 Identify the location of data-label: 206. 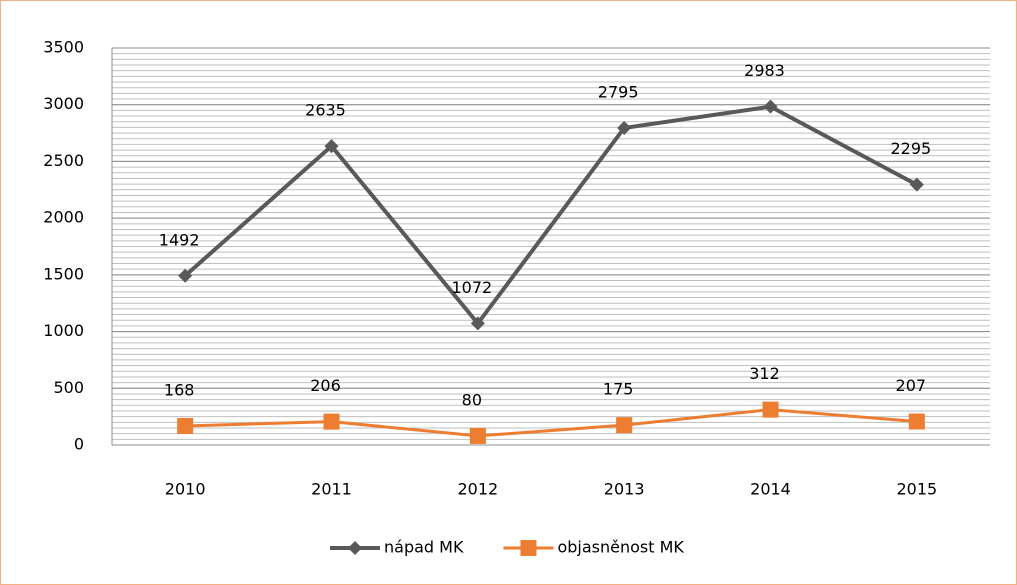
(325, 385).